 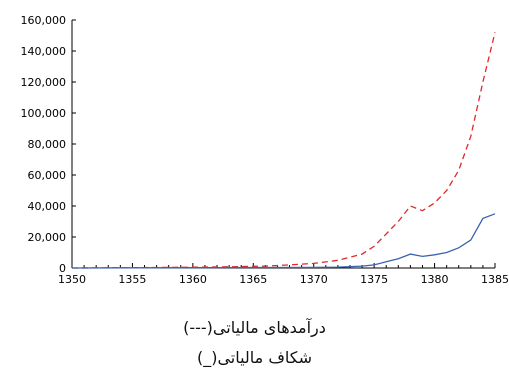 What do you see at coordinates (495, 279) in the screenshot?
I see `x-tick-label: 1385` at bounding box center [495, 279].